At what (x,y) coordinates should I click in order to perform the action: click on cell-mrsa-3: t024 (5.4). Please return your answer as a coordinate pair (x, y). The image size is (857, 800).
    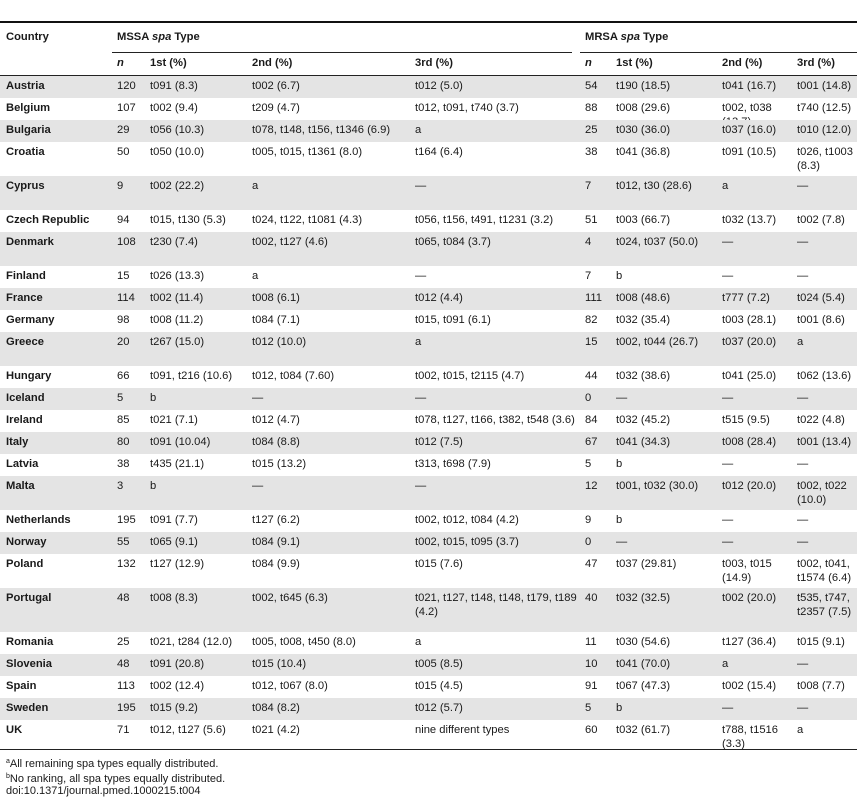
    Looking at the image, I should click on (821, 298).